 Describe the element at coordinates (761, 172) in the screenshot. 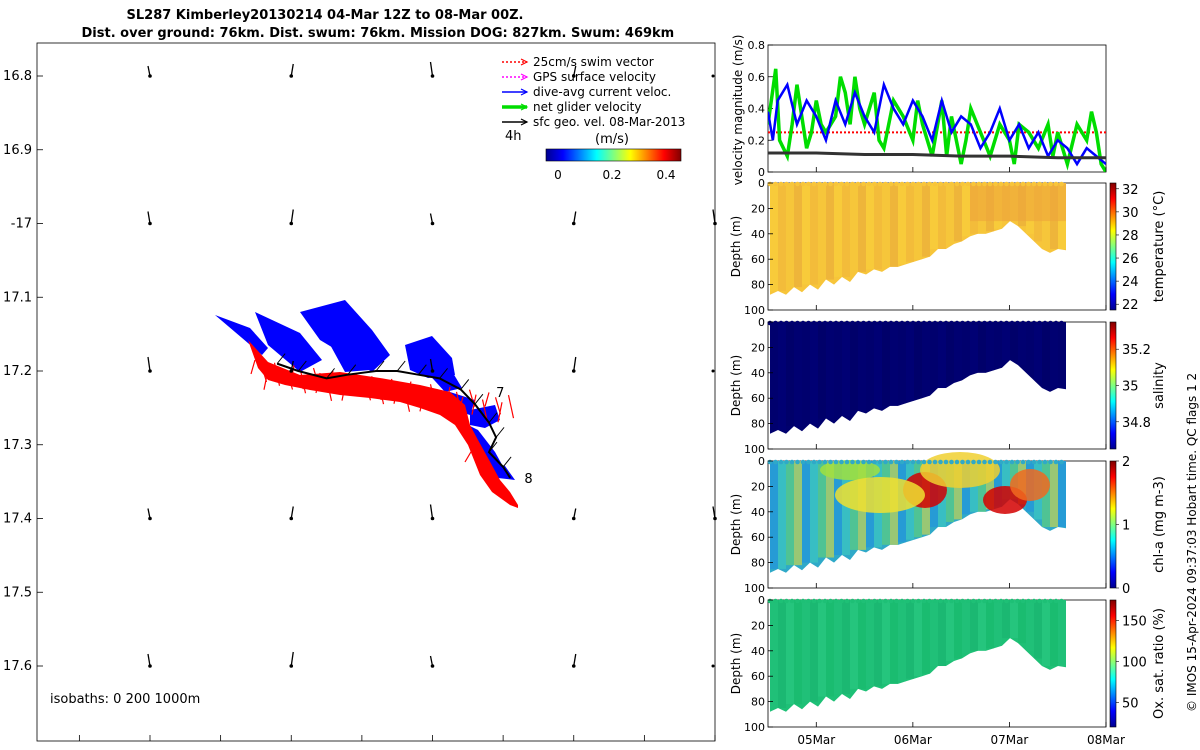

I see `vel-y-tick-label: 0` at that location.